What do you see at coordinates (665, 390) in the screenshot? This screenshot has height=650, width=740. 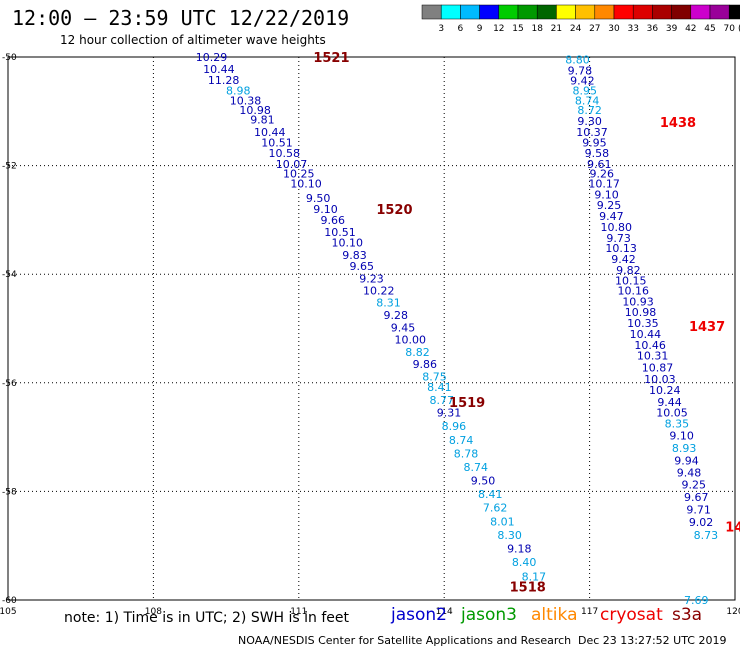 I see `data-point-label: 10.24` at bounding box center [665, 390].